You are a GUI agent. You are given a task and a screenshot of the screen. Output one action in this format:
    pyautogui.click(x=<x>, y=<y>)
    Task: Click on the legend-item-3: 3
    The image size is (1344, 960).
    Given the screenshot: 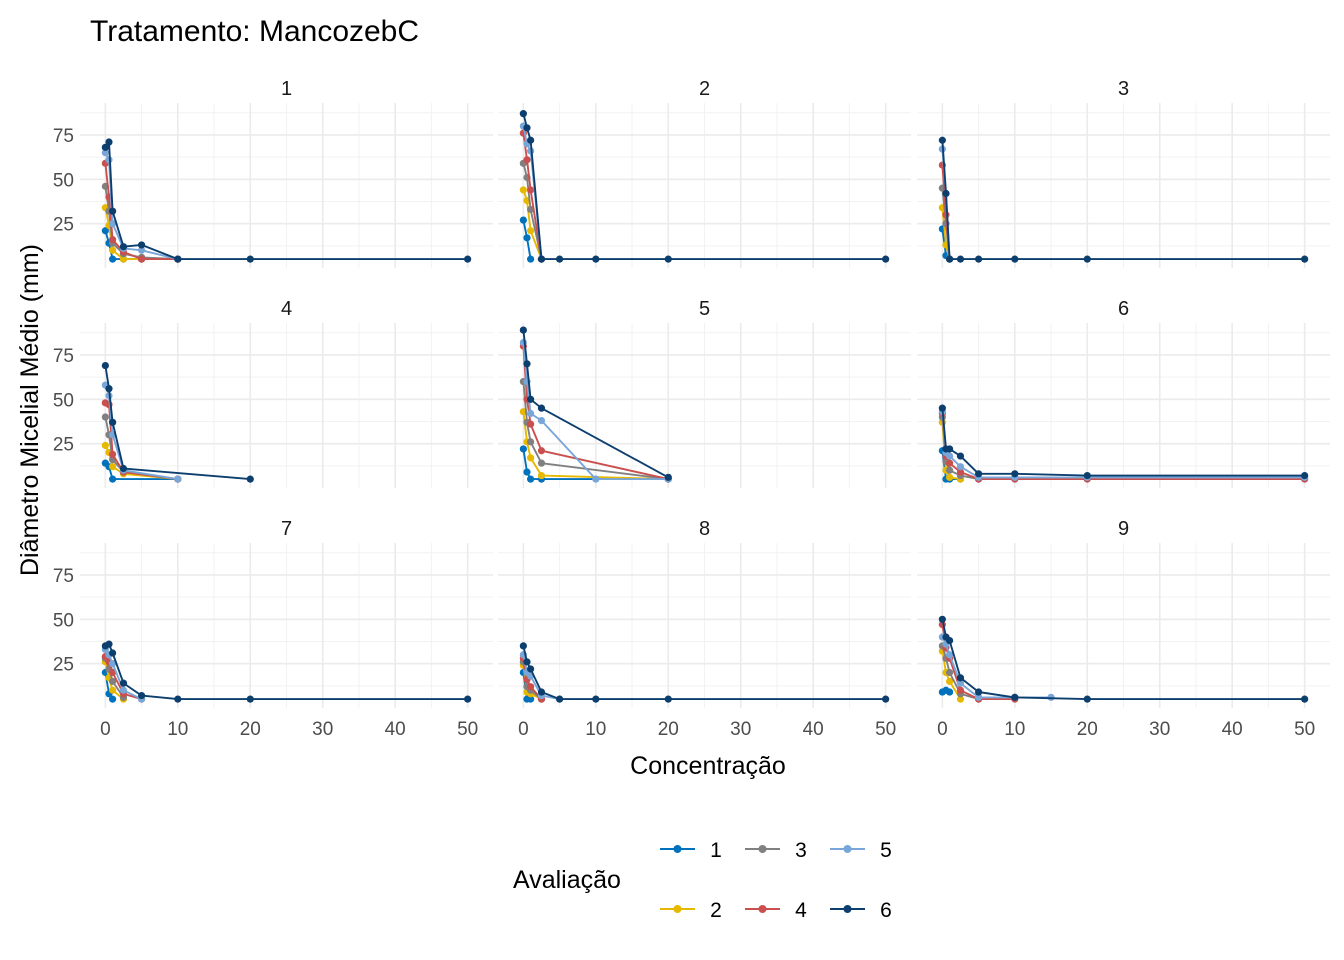 What is the action you would take?
    pyautogui.click(x=776, y=850)
    